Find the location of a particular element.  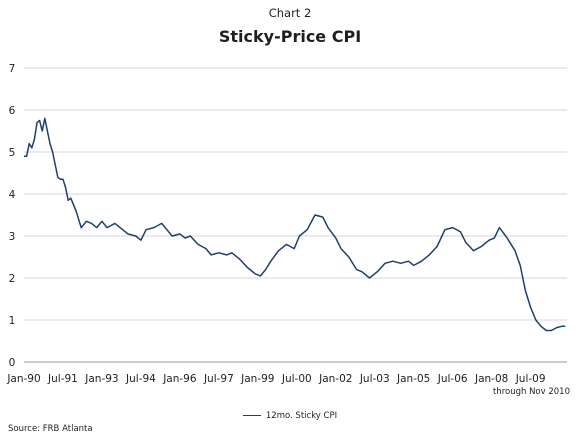

x-tick-label: Jul-94 is located at coordinates (140, 379).